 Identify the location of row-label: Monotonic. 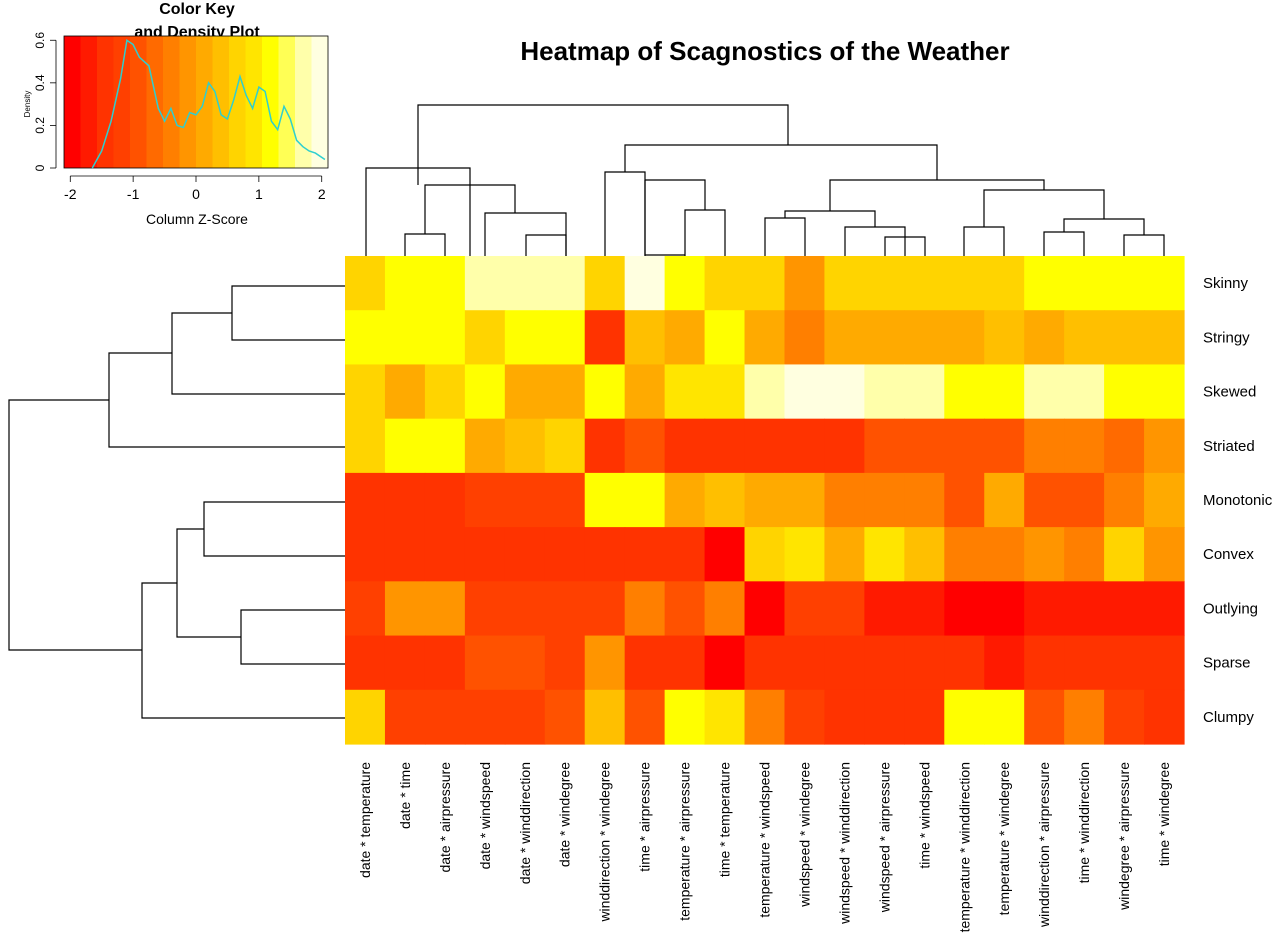
(1238, 500).